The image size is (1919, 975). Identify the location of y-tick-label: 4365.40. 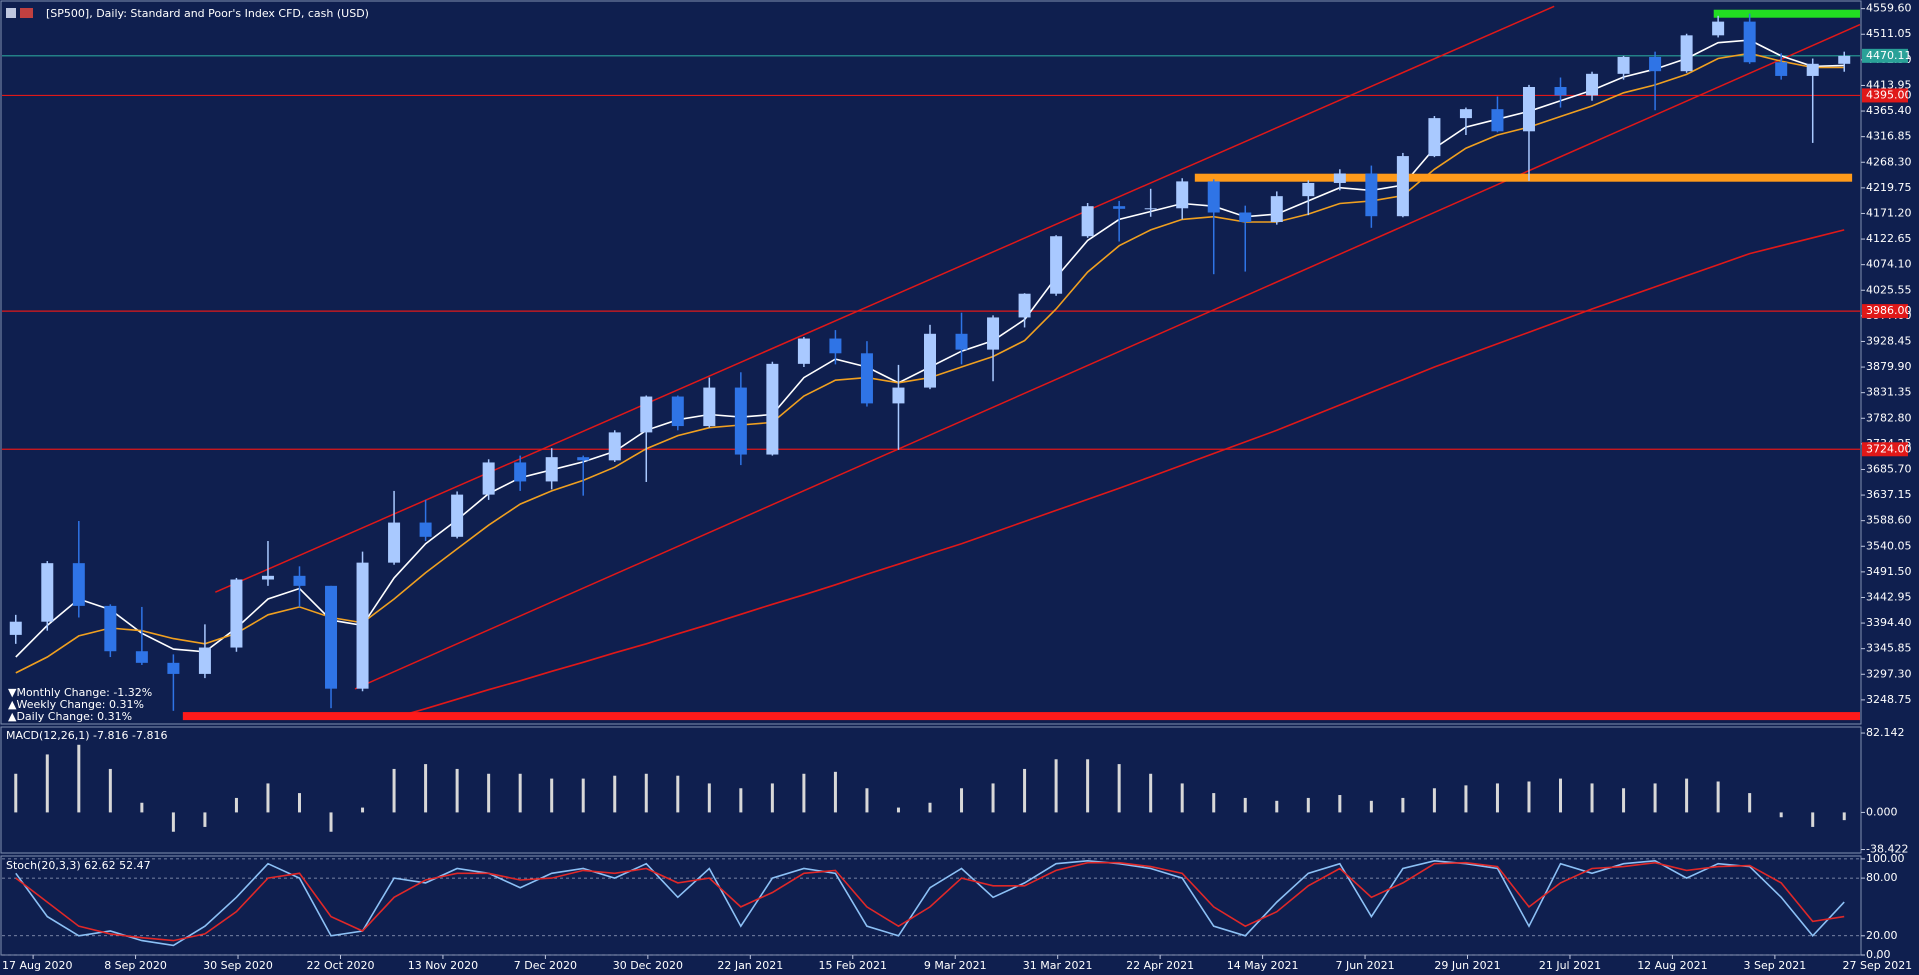
(1889, 110).